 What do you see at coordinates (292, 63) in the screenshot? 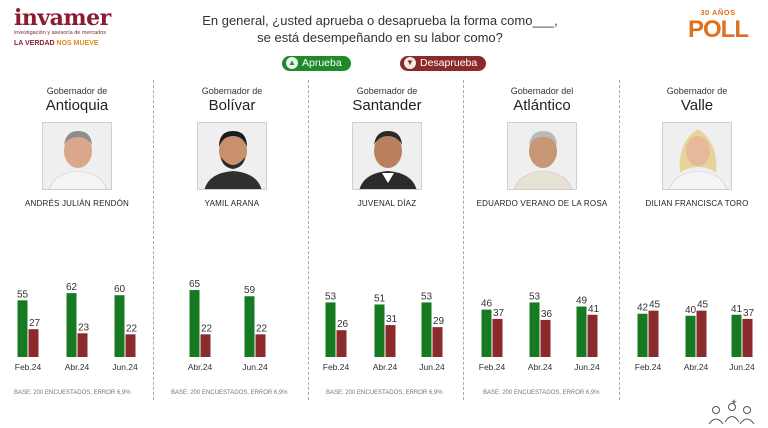
I see `thumbs-up-icon: ▲` at bounding box center [292, 63].